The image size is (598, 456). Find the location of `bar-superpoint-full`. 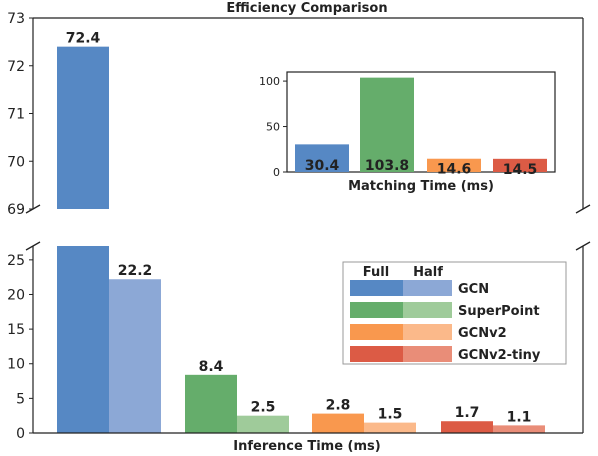

bar-superpoint-full is located at coordinates (211, 403).